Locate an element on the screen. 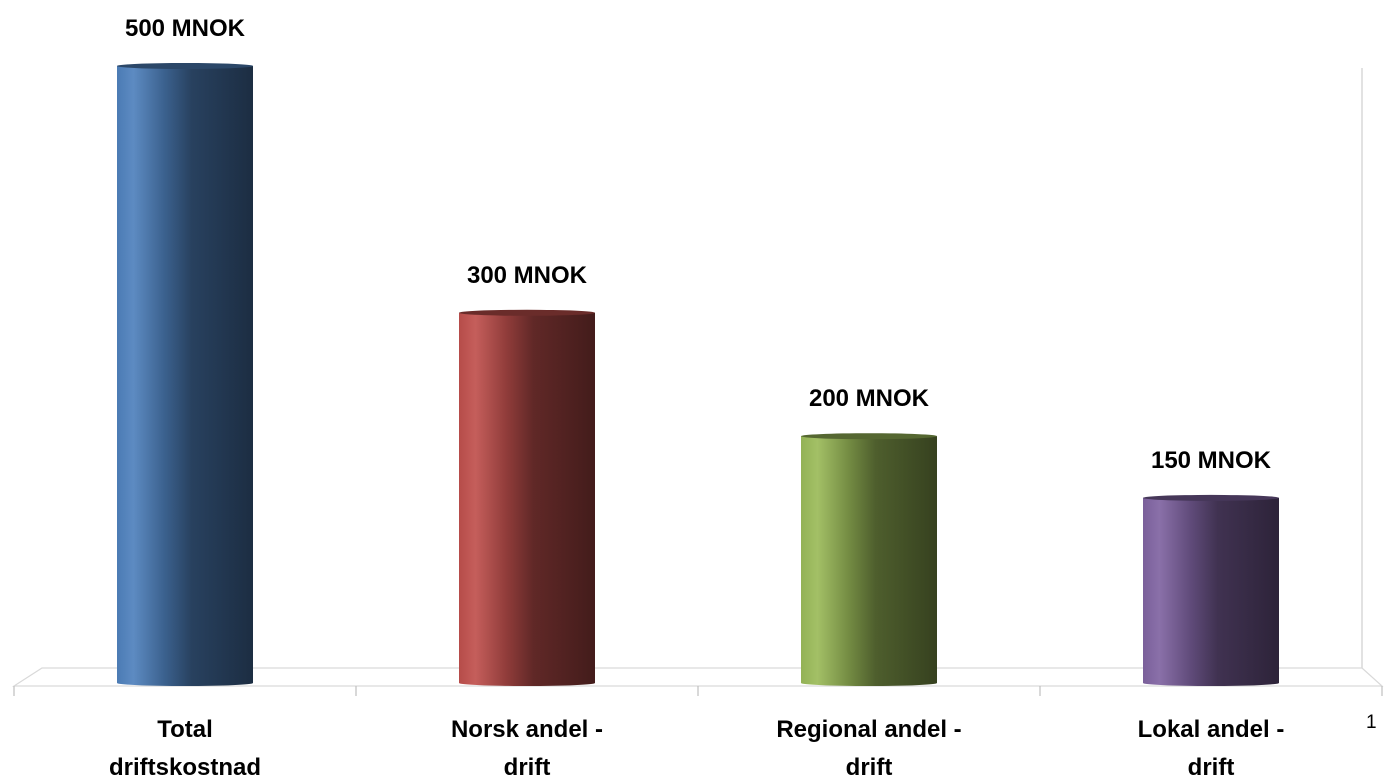 The image size is (1390, 782). x-axis is located at coordinates (698, 691).